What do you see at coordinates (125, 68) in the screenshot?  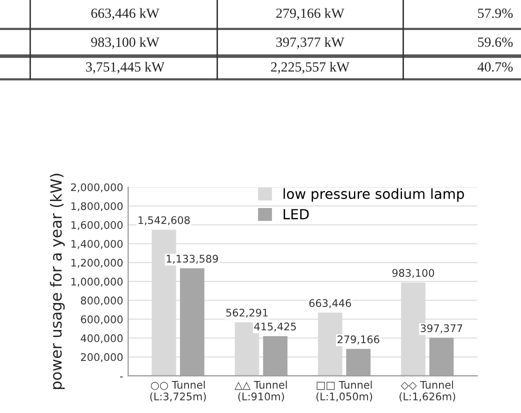 I see `text: 3,751,445 kW` at bounding box center [125, 68].